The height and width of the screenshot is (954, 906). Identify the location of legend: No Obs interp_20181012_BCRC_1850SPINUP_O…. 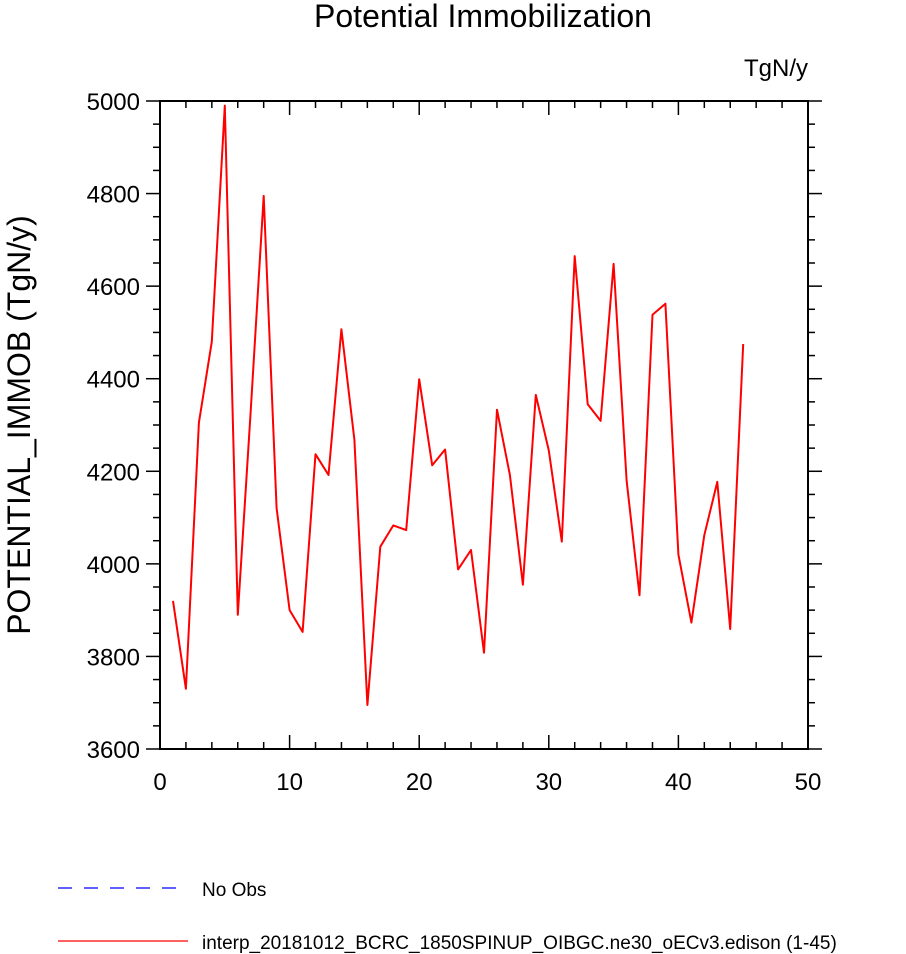
(447, 917).